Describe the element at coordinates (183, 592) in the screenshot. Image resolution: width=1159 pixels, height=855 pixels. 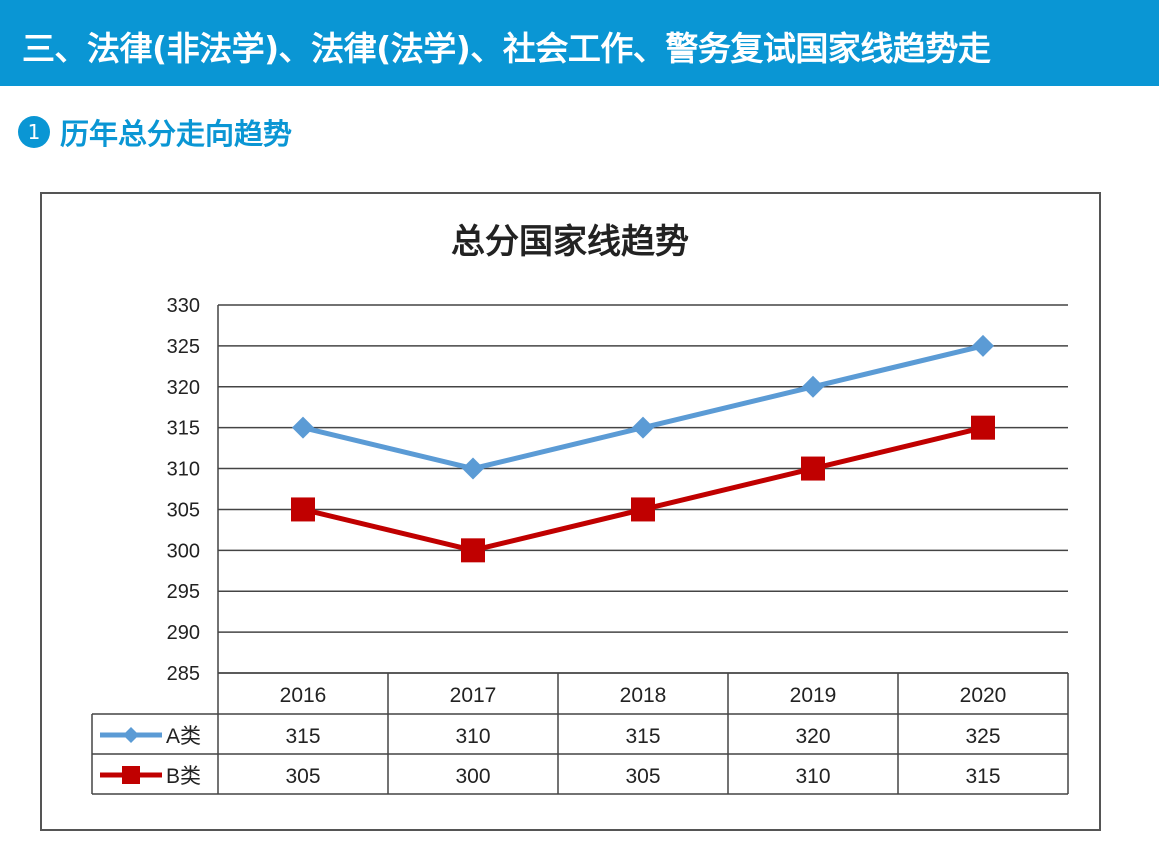
I see `y-tick-label: 295` at that location.